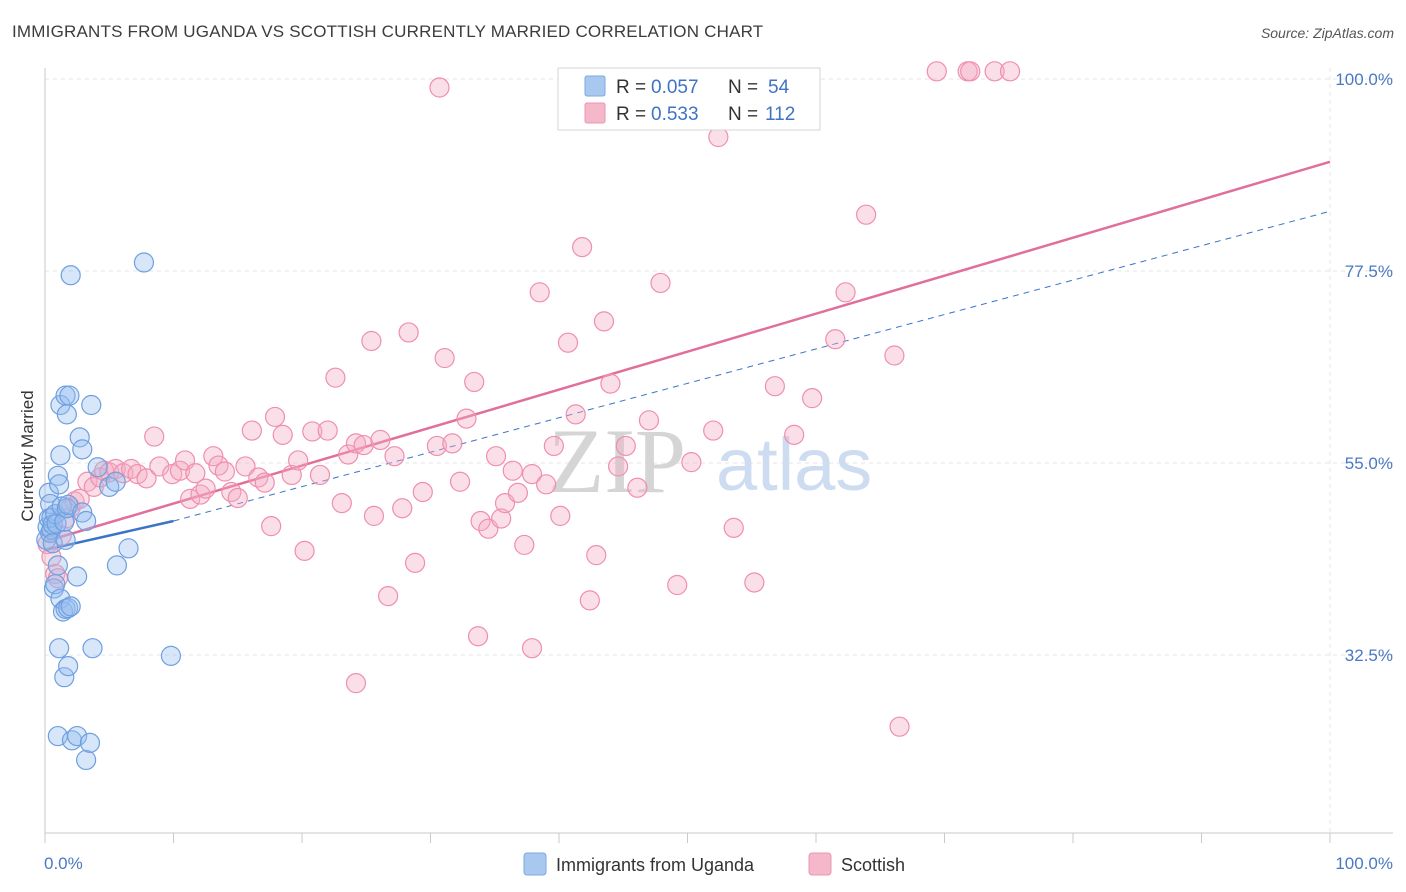  I want to click on watermark-atlas: atlas, so click(794, 464).